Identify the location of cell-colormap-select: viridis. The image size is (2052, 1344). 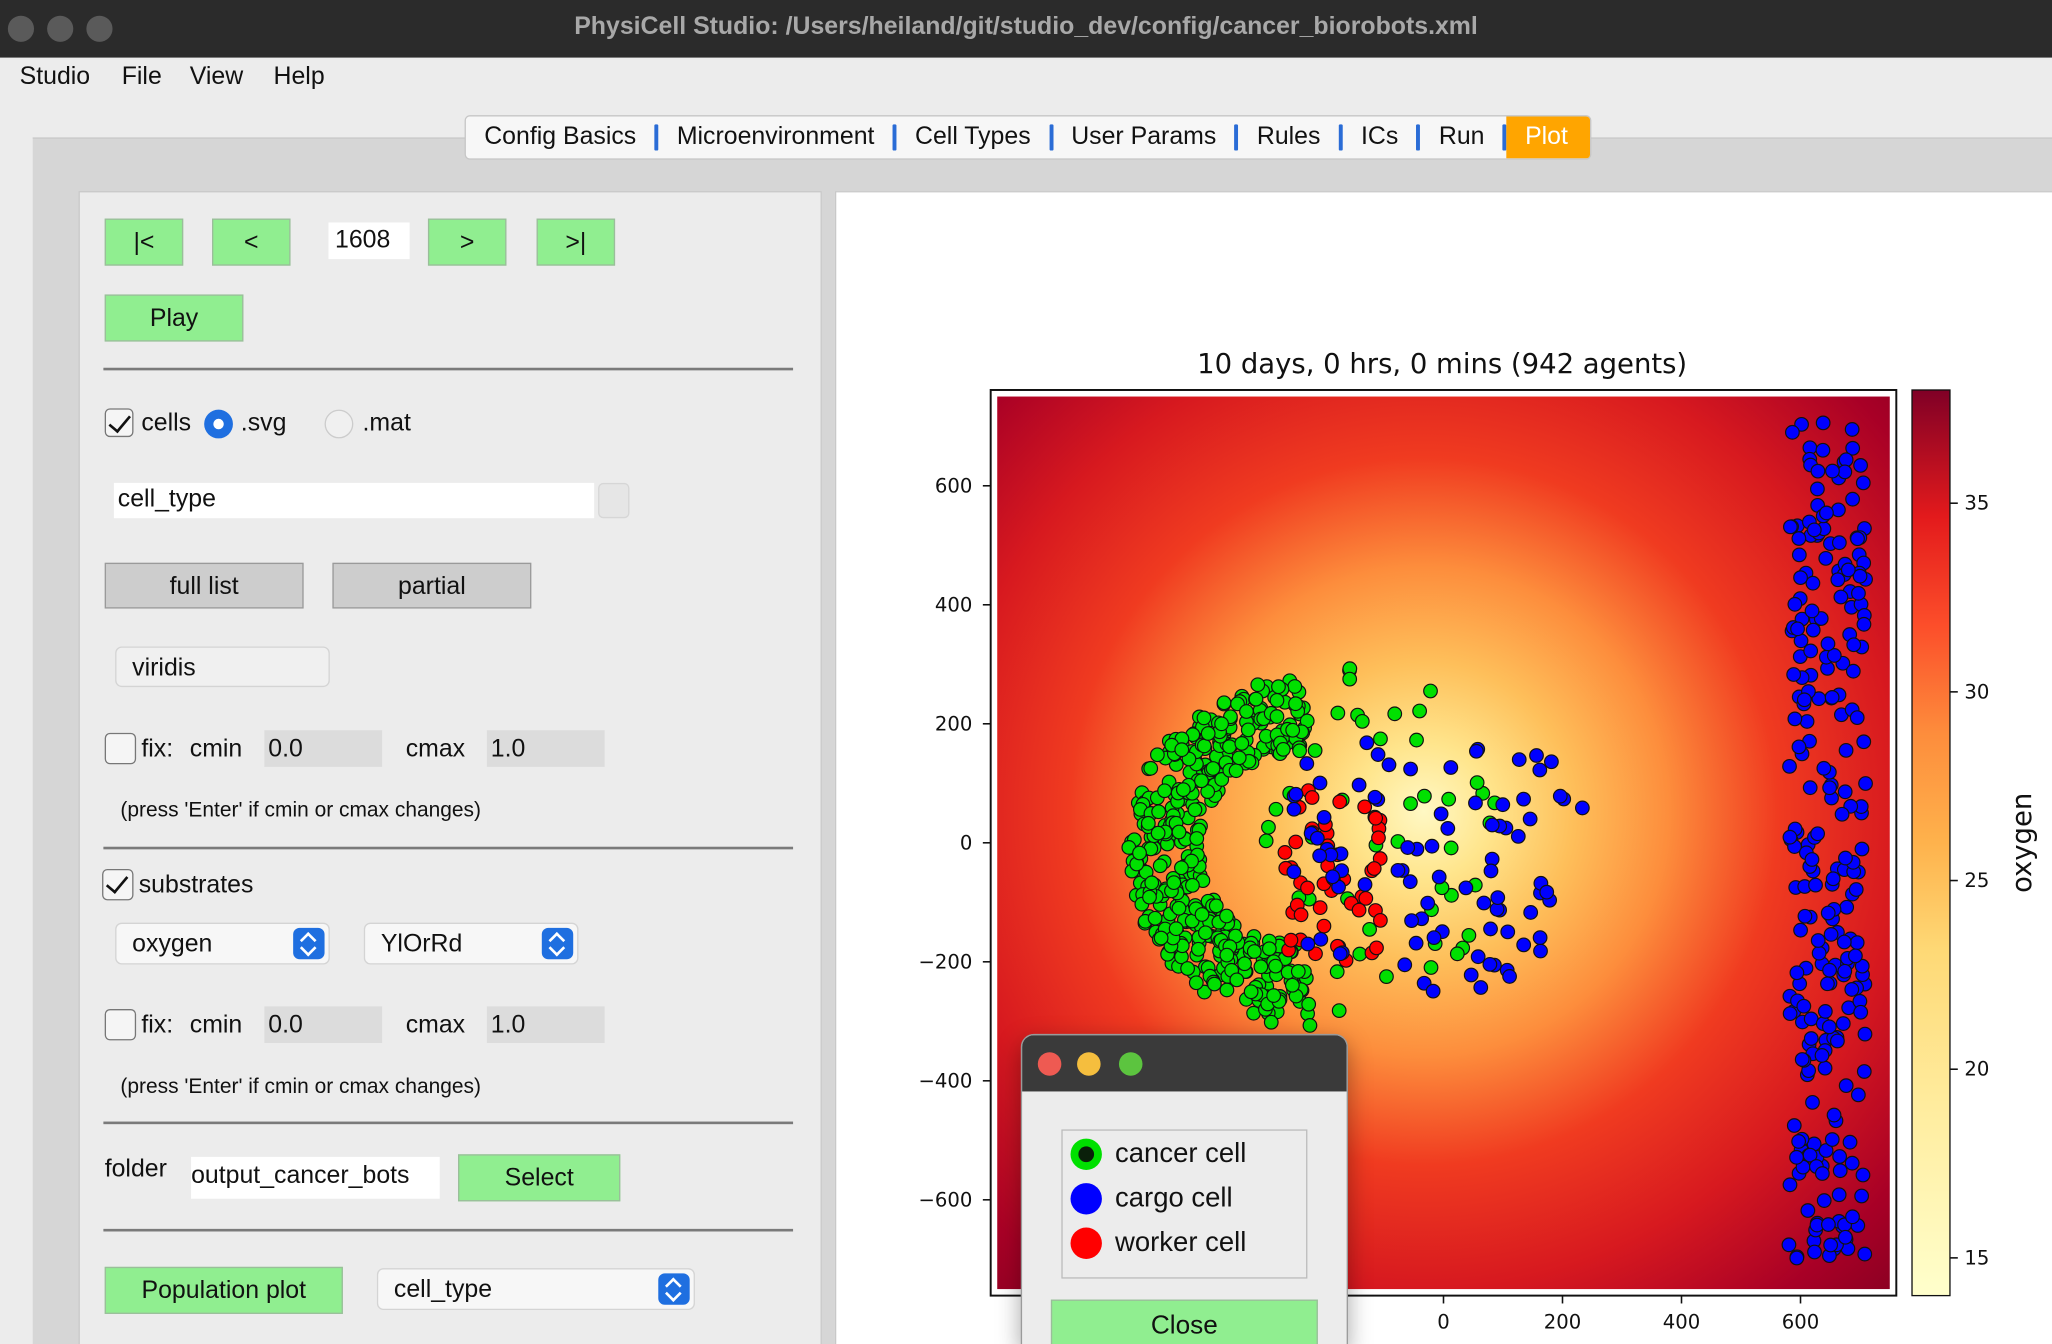
(222, 667).